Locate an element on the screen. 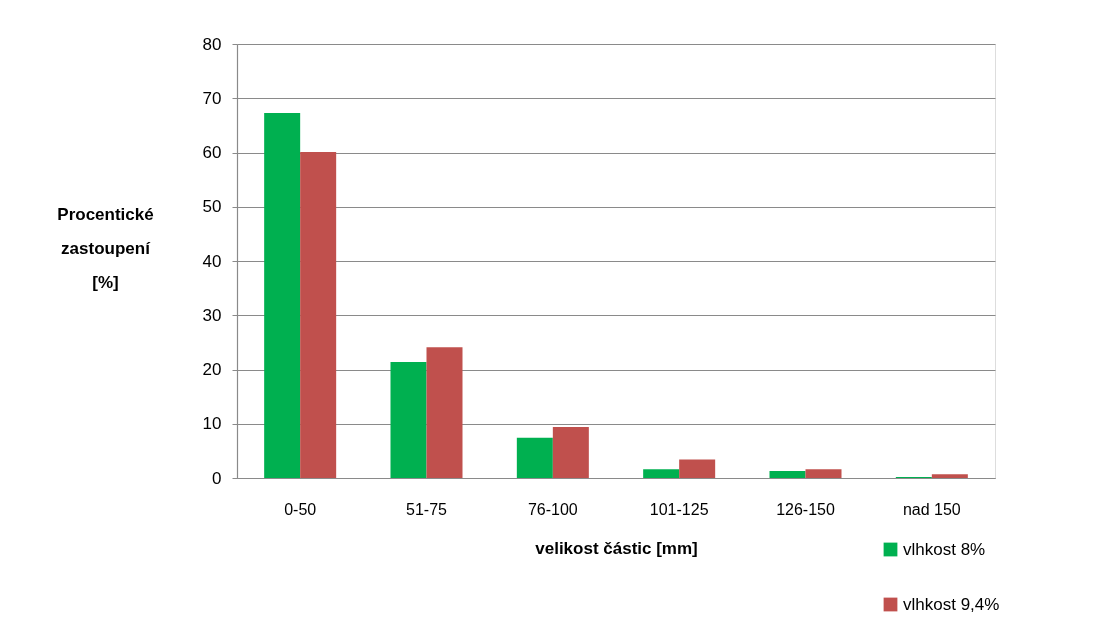 This screenshot has height=628, width=1098. x-tick-label: 126-150 is located at coordinates (805, 509).